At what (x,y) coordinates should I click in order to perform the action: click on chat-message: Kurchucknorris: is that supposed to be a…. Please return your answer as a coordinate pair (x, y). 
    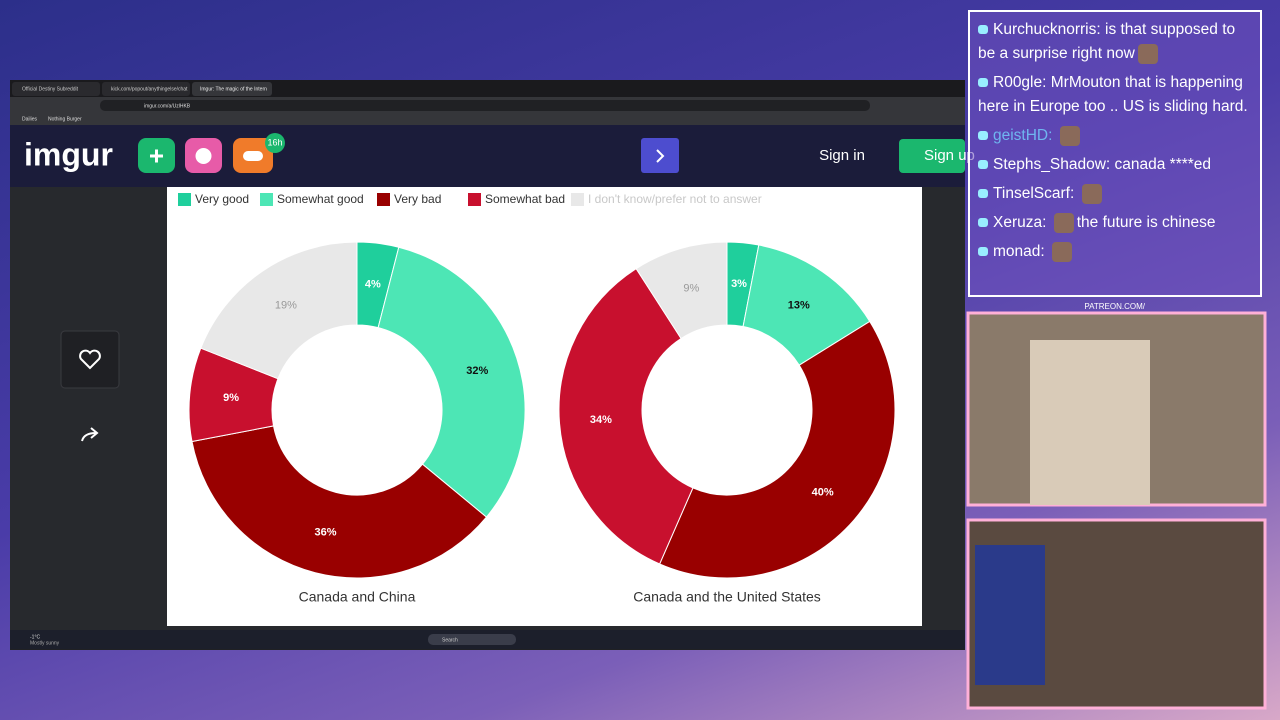
    Looking at the image, I should click on (1115, 42).